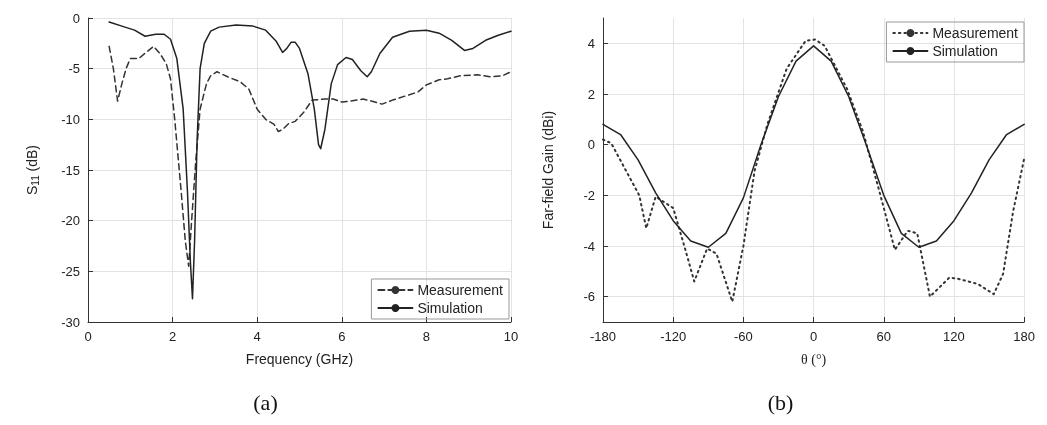  Describe the element at coordinates (70, 221) in the screenshot. I see `y-tick-label: -20` at that location.